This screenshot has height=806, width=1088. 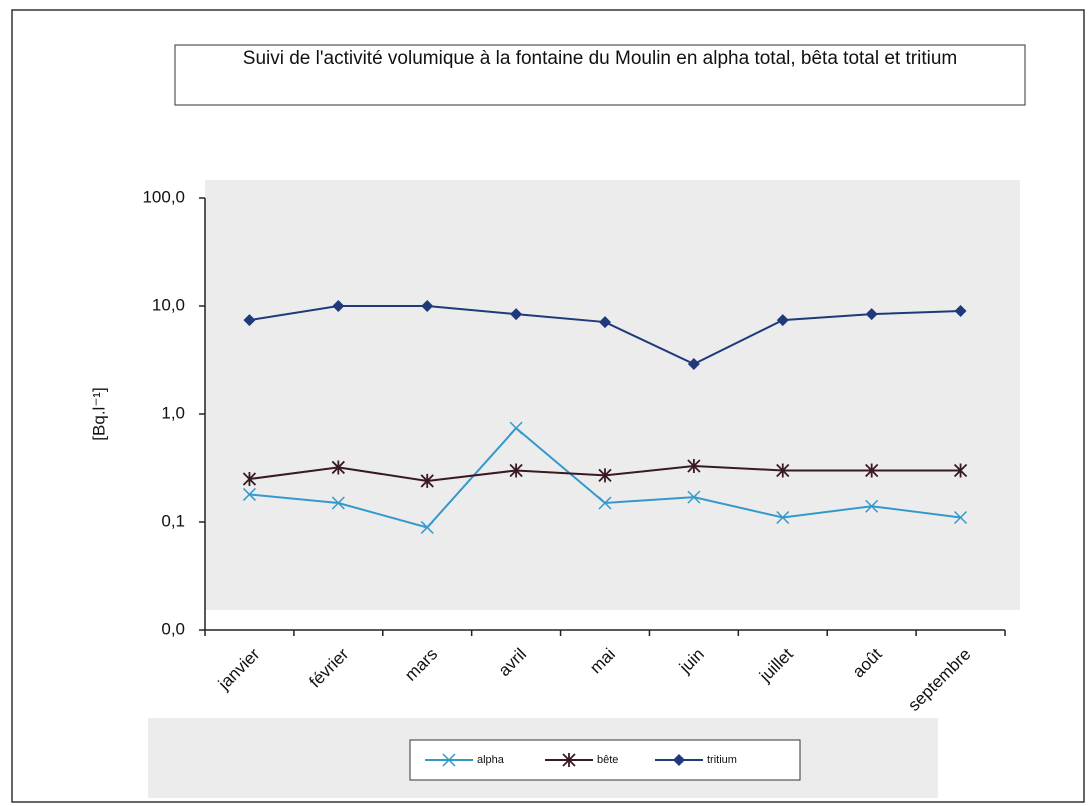 I want to click on y-tick-label: 100,0, so click(x=163, y=196).